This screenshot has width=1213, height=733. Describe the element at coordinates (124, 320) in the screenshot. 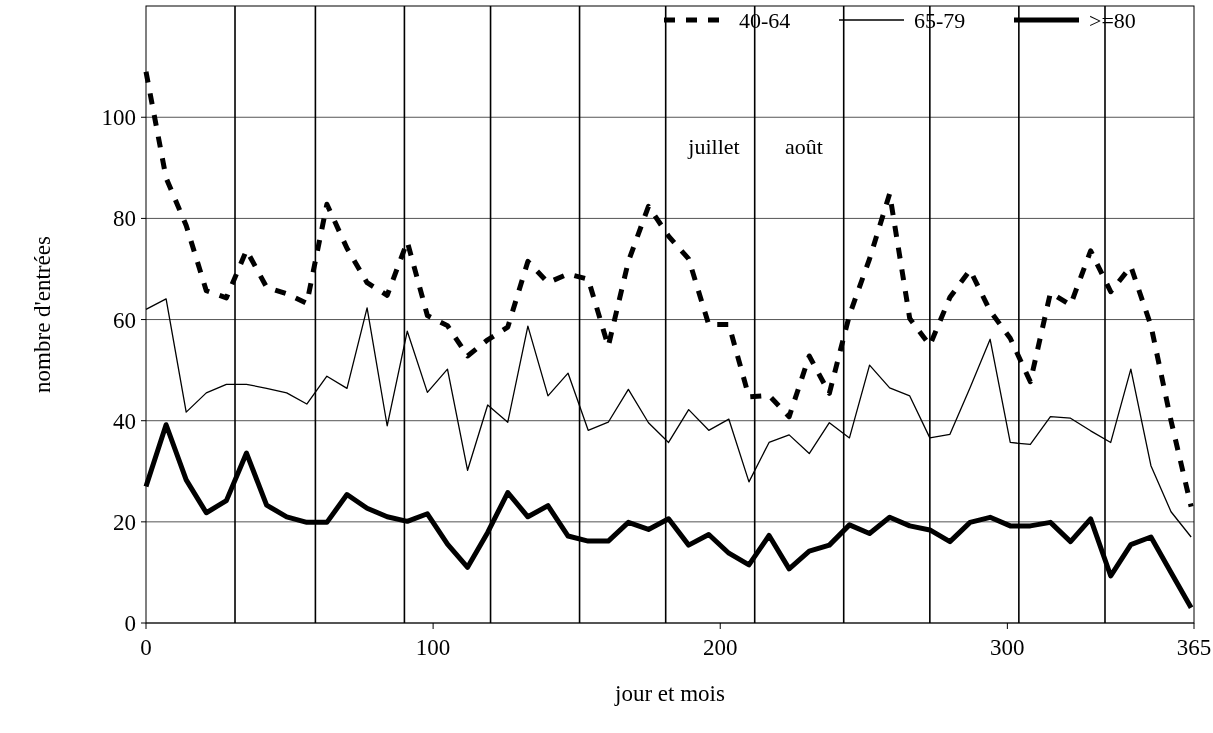

I see `y-tick-label: 60` at that location.